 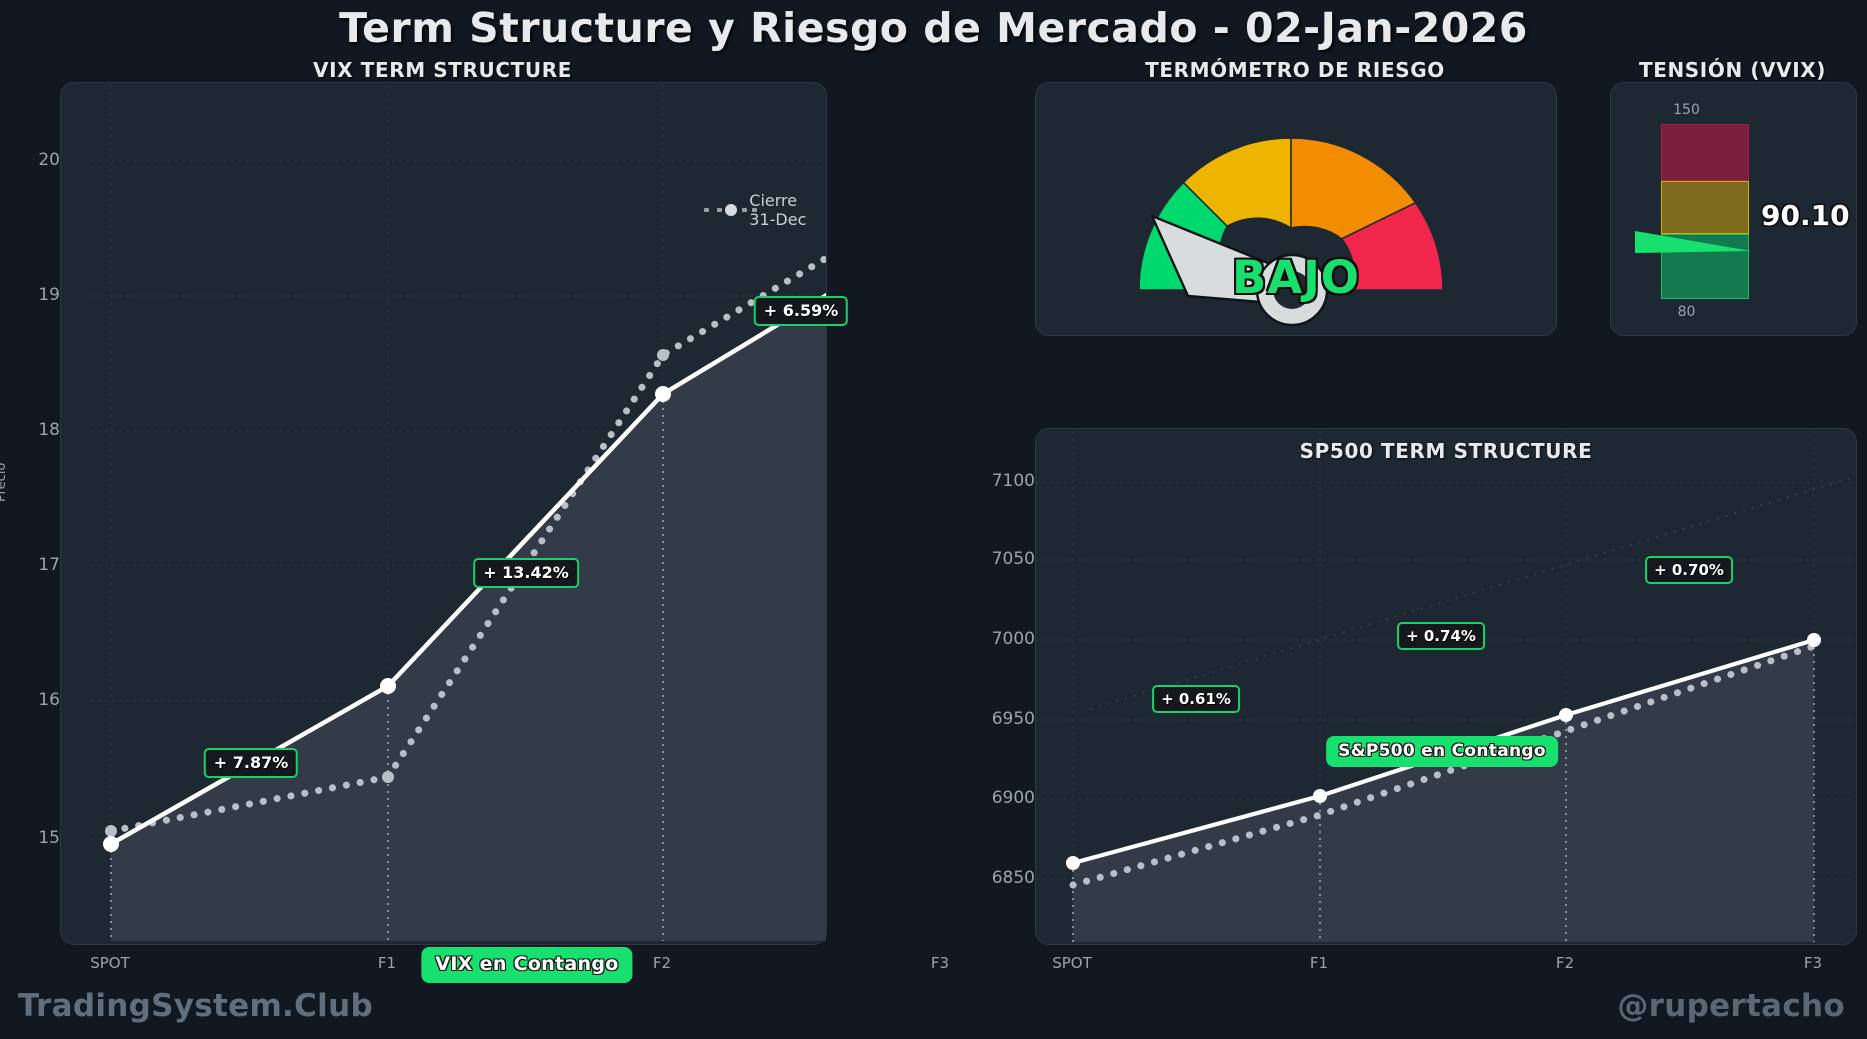 What do you see at coordinates (1705, 207) in the screenshot?
I see `vvix-band-mid` at bounding box center [1705, 207].